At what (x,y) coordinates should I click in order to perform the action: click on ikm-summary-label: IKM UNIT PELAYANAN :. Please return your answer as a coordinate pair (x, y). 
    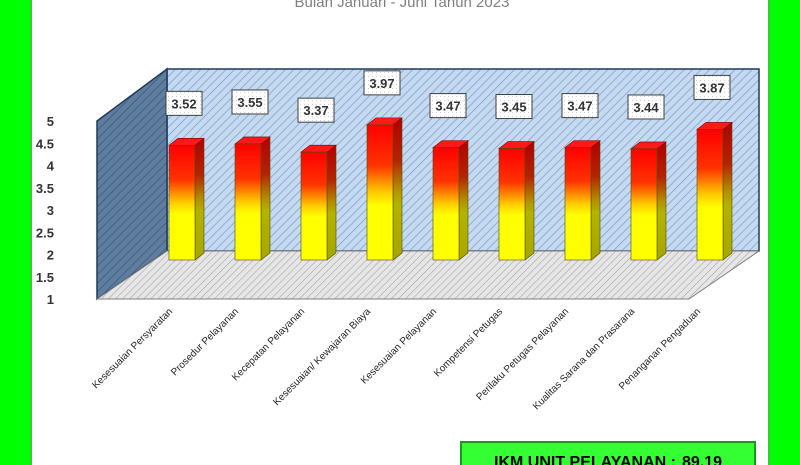
    Looking at the image, I should click on (585, 459).